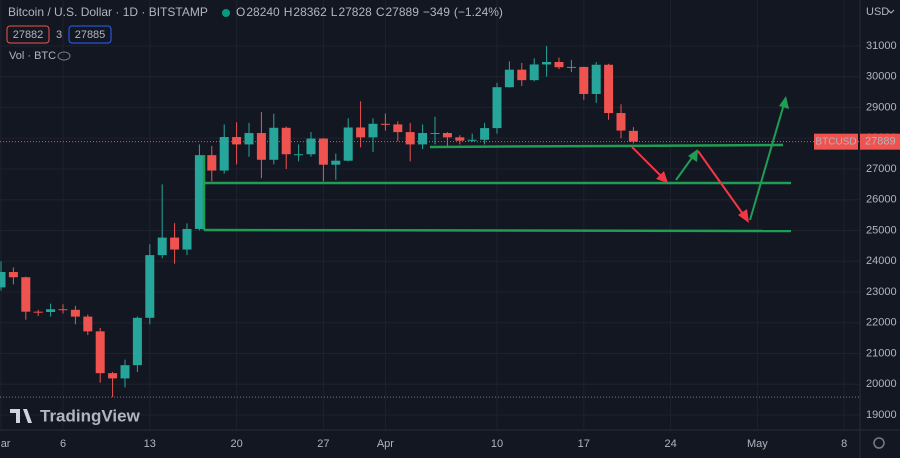 This screenshot has height=458, width=900. What do you see at coordinates (355, 12) in the screenshot?
I see `ohlc-value: 27828` at bounding box center [355, 12].